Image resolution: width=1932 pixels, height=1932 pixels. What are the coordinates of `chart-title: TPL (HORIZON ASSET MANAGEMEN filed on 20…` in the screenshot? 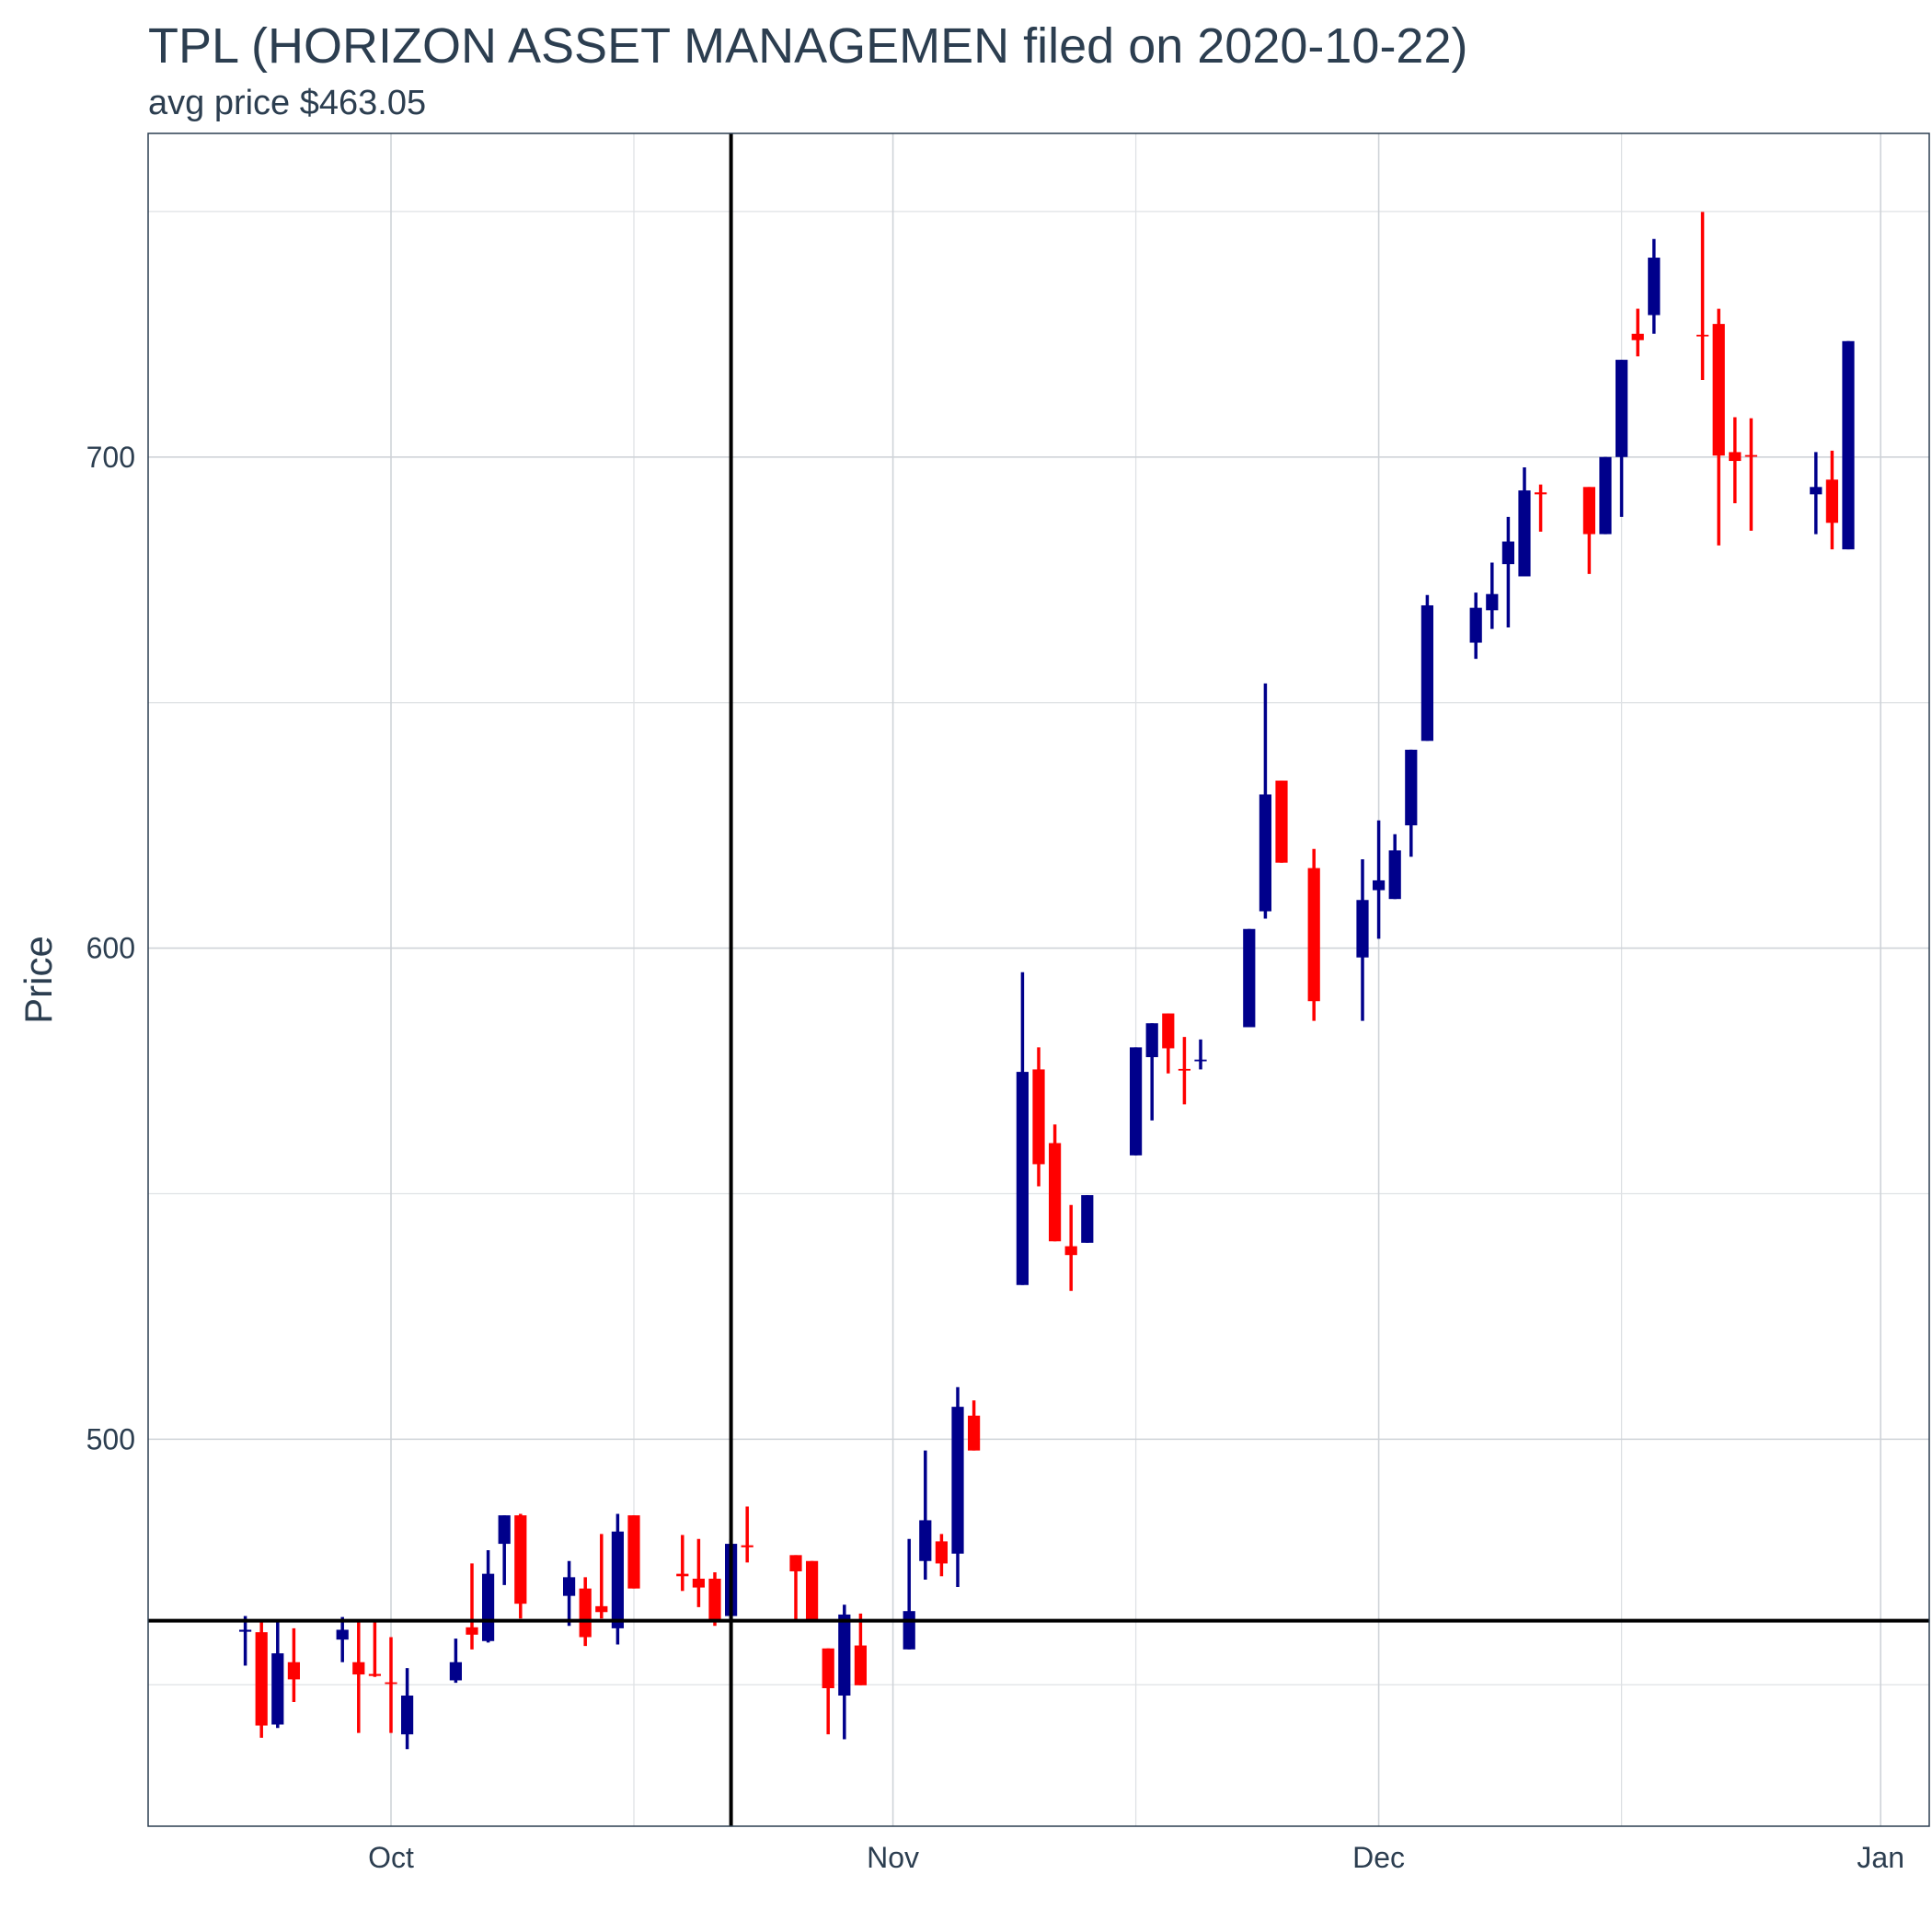 It's located at (807, 46).